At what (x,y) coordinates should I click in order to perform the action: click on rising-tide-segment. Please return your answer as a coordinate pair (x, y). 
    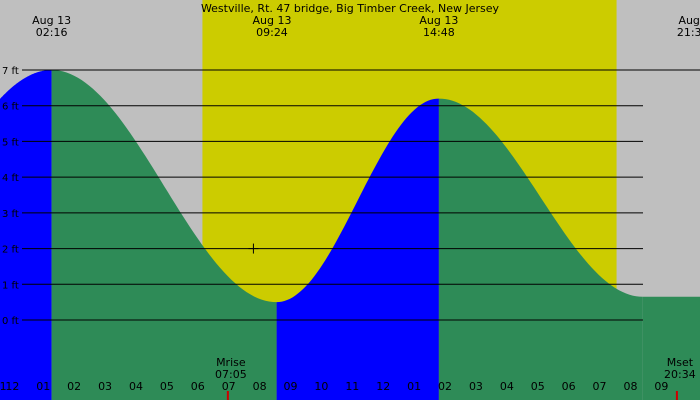
    Looking at the image, I should click on (26, 235).